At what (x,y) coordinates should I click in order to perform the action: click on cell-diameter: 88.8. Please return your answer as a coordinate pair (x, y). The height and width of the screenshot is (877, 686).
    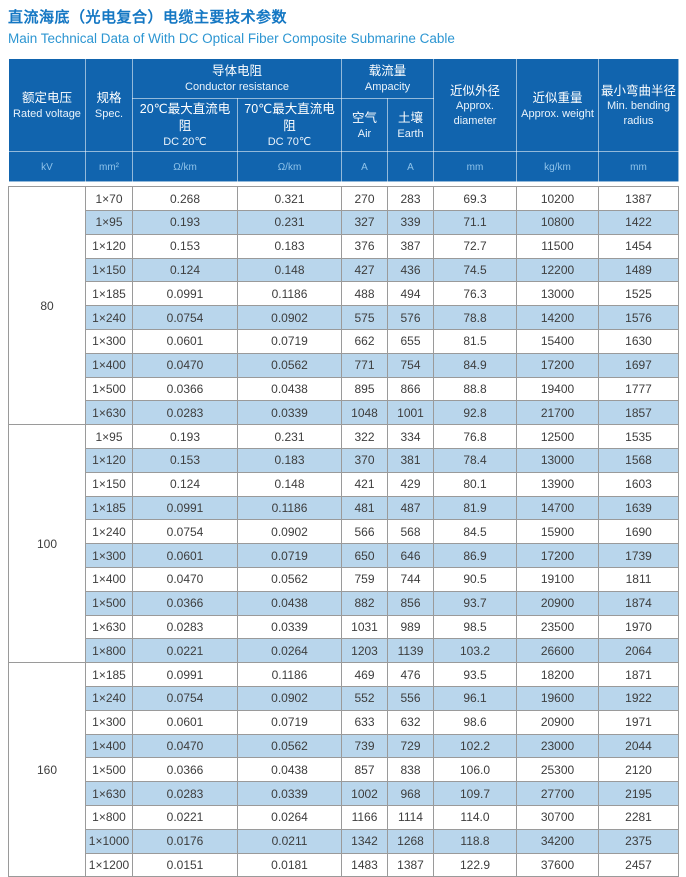
    Looking at the image, I should click on (475, 389).